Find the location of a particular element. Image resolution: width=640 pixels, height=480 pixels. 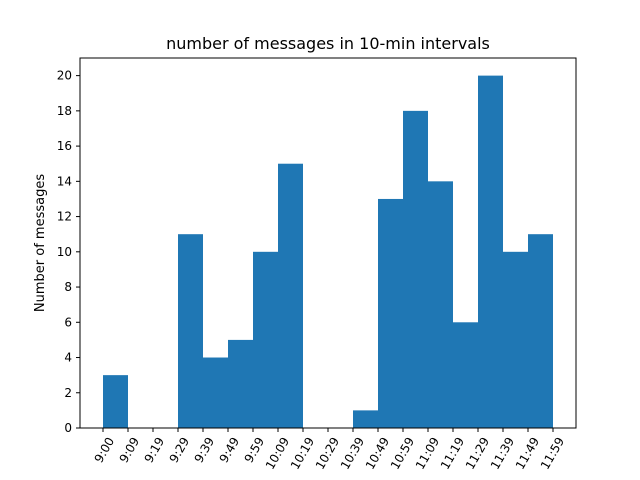

x-tick-label: 9:39 is located at coordinates (205, 450).